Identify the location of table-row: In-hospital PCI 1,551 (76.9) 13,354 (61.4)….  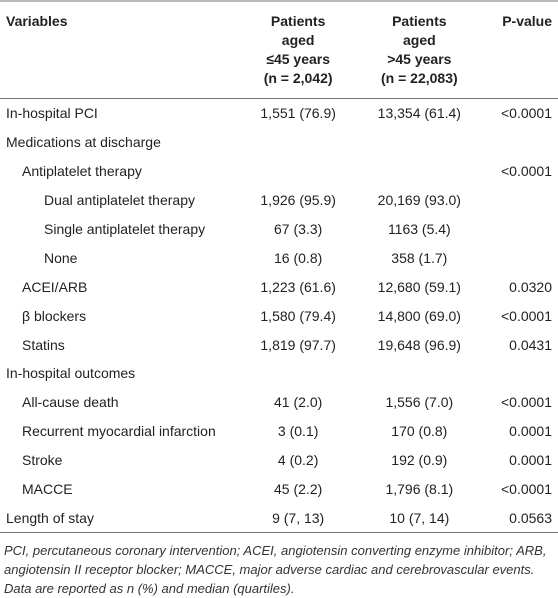
(279, 113).